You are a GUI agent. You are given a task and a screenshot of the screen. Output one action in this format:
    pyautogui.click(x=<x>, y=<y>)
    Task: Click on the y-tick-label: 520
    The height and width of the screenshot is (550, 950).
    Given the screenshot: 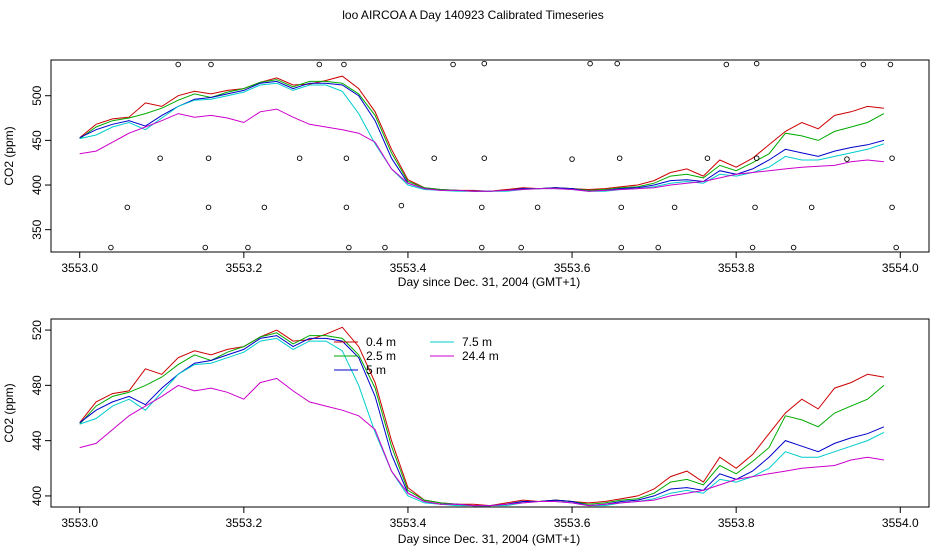 What is the action you would take?
    pyautogui.click(x=37, y=330)
    